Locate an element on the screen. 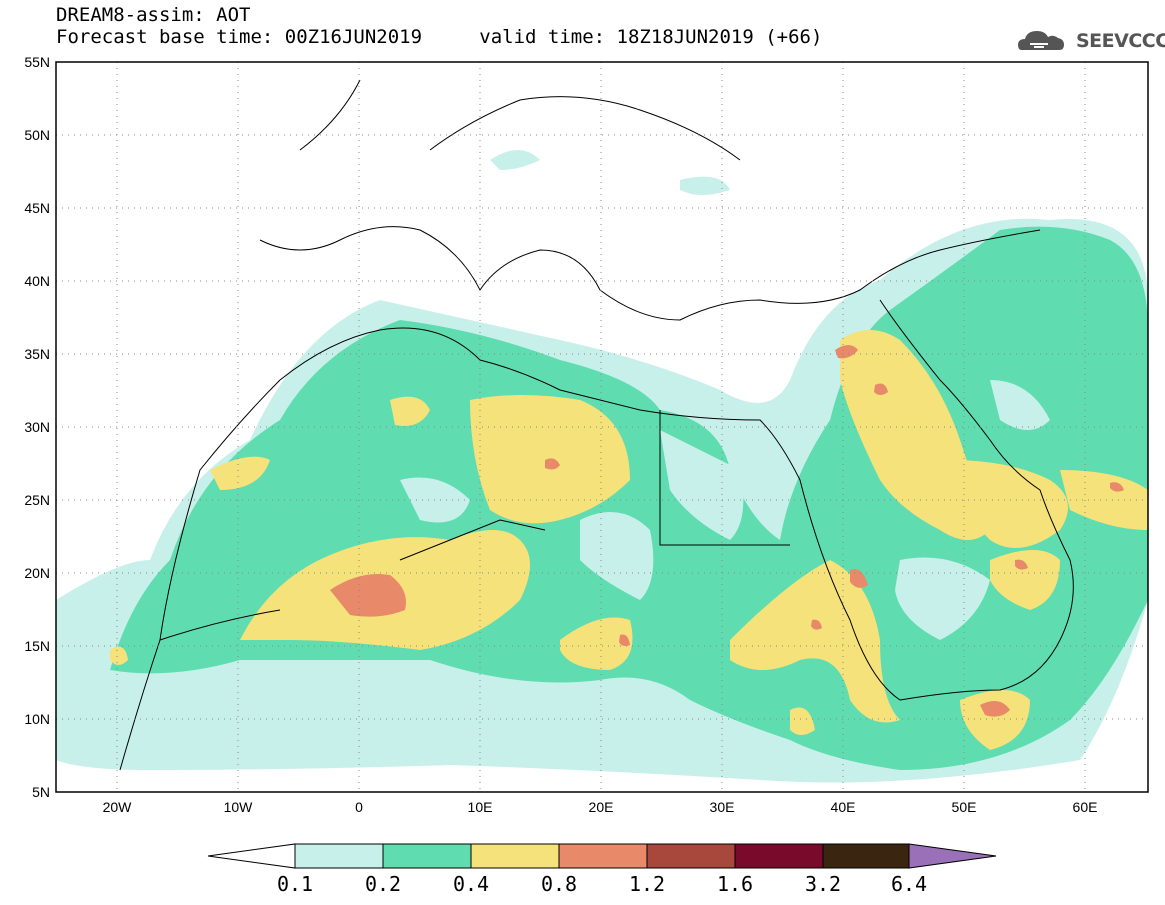 The height and width of the screenshot is (905, 1165). lon-label: 60E is located at coordinates (1085, 807).